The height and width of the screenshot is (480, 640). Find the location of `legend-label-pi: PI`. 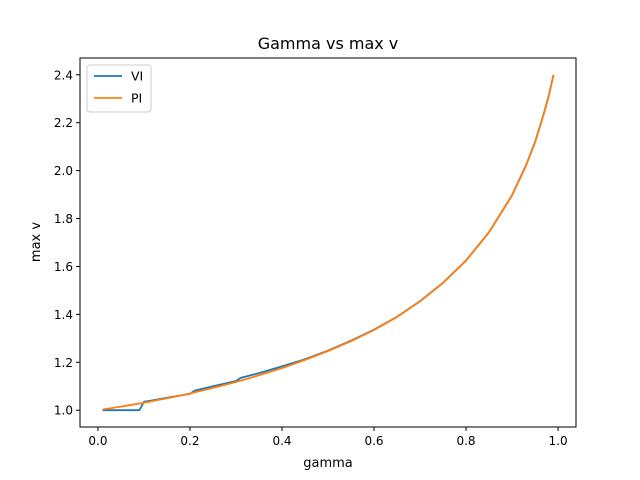

legend-label-pi: PI is located at coordinates (136, 98).